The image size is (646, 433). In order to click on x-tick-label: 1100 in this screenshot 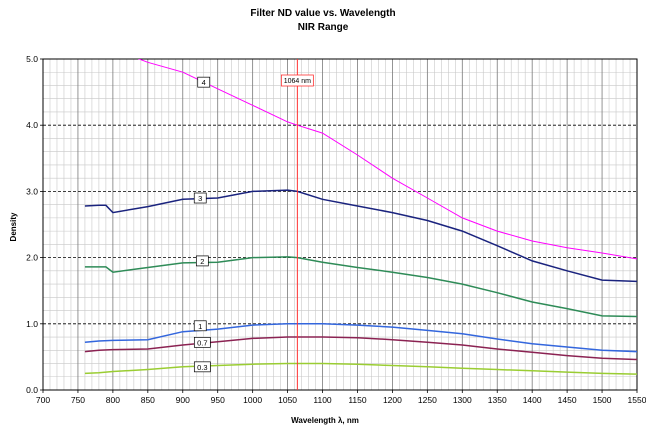, I will do `click(322, 400)`.